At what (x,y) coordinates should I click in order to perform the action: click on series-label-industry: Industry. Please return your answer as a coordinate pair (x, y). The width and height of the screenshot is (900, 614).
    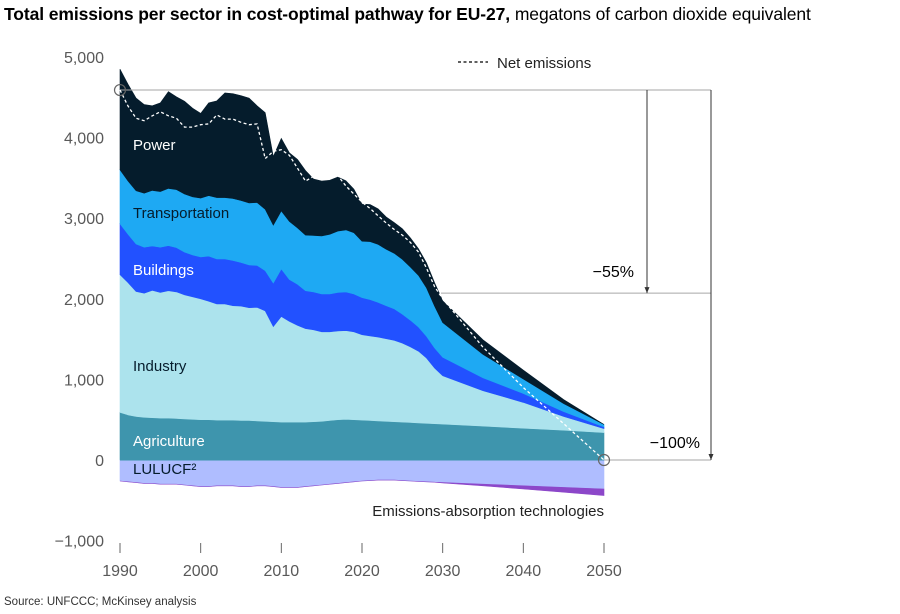
    Looking at the image, I should click on (160, 366).